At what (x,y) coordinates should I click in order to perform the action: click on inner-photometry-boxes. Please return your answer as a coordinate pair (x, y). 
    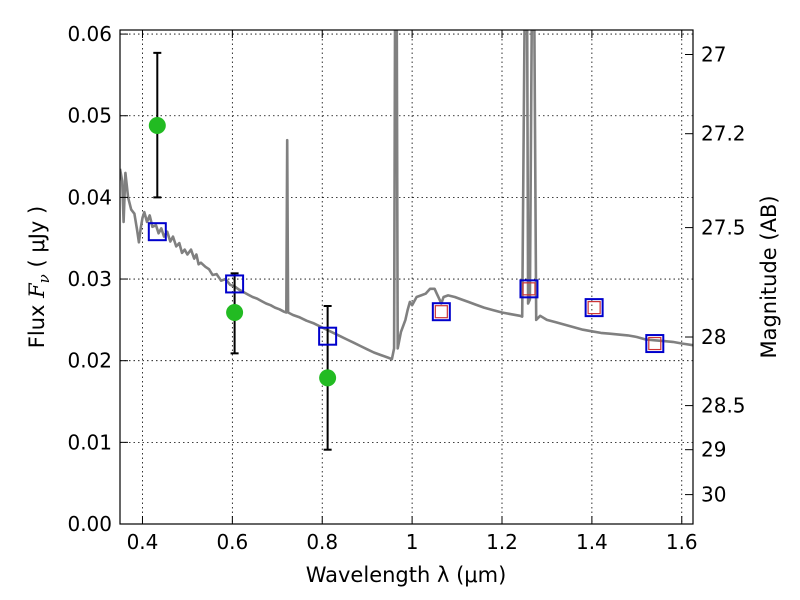
    Looking at the image, I should click on (548, 316).